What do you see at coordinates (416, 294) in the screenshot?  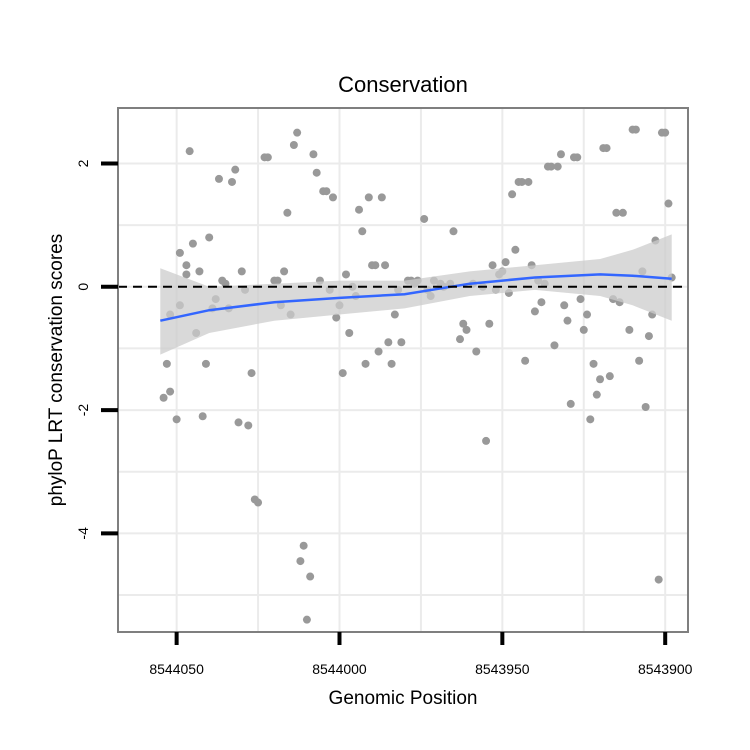 I see `confidence-band` at bounding box center [416, 294].